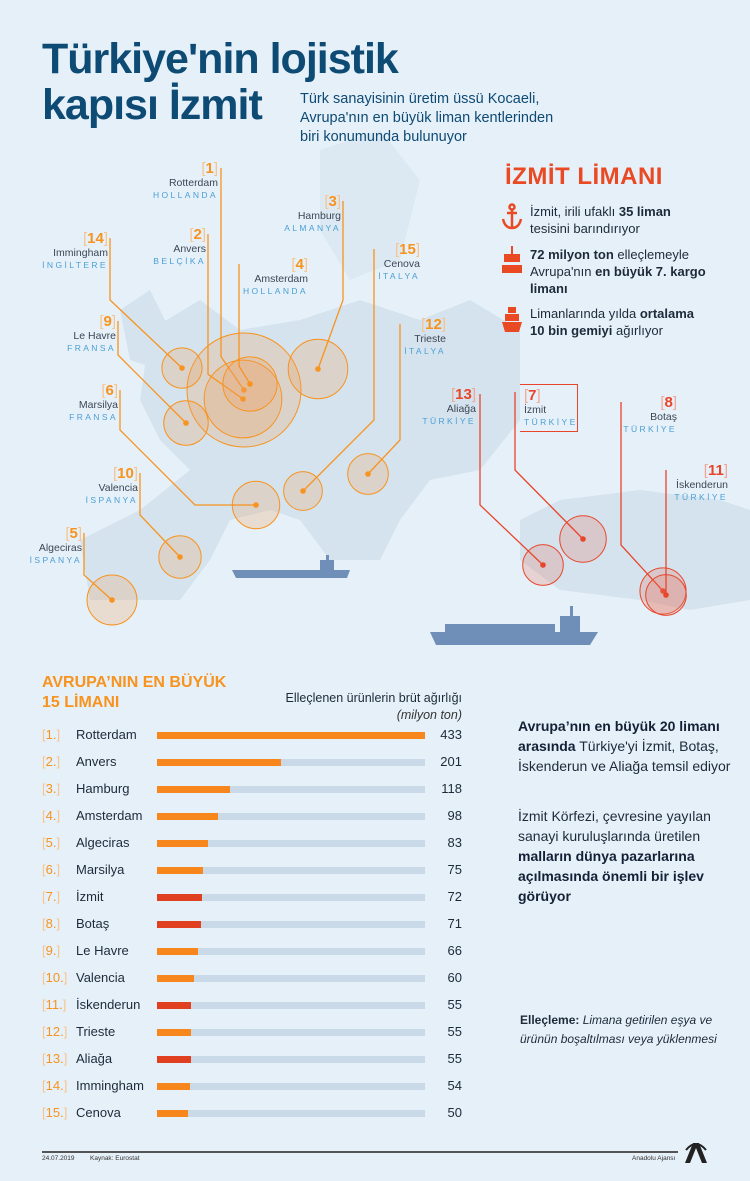 The height and width of the screenshot is (1181, 750). I want to click on rank-label: [9.], so click(51, 950).